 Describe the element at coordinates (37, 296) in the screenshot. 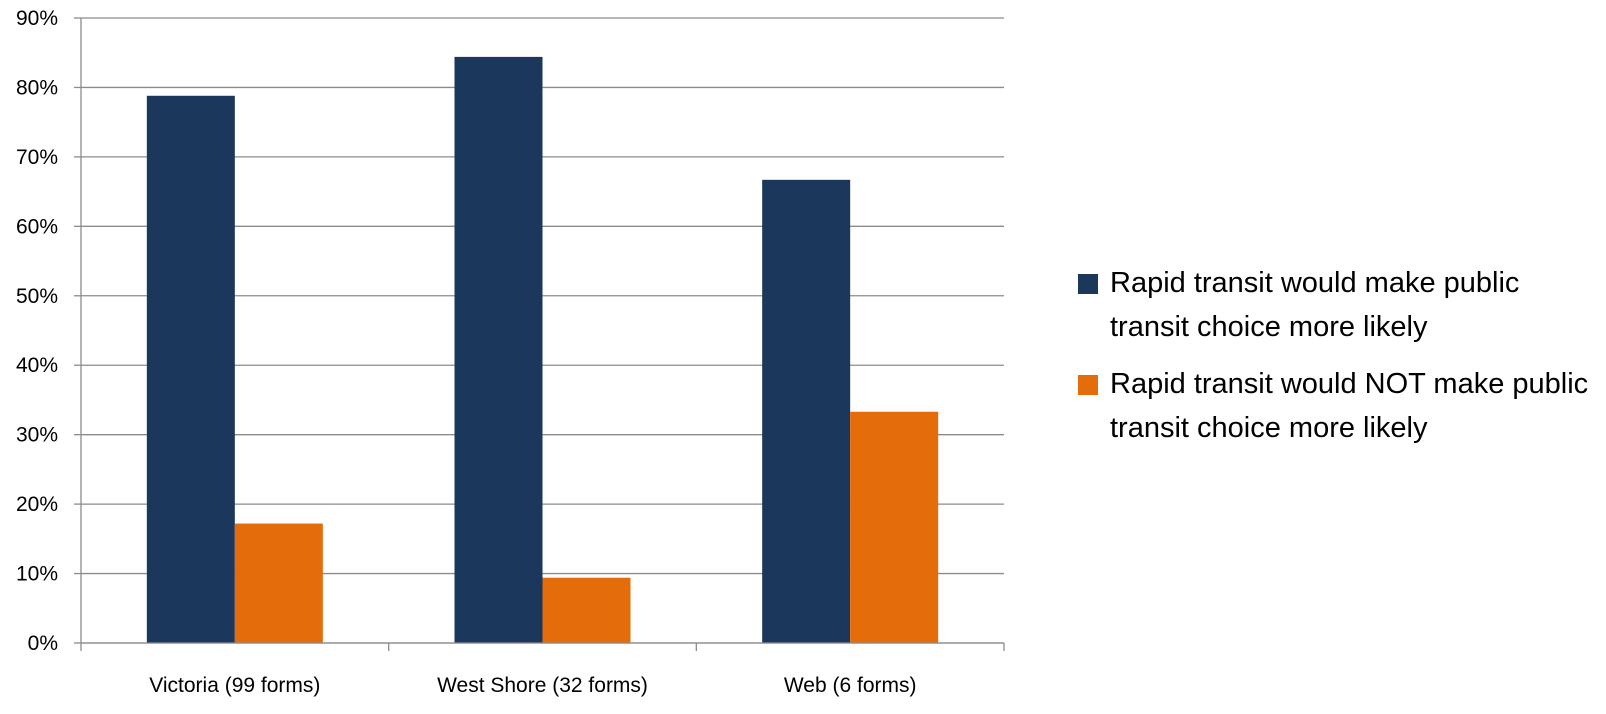

I see `y-tick-label: 50%` at that location.